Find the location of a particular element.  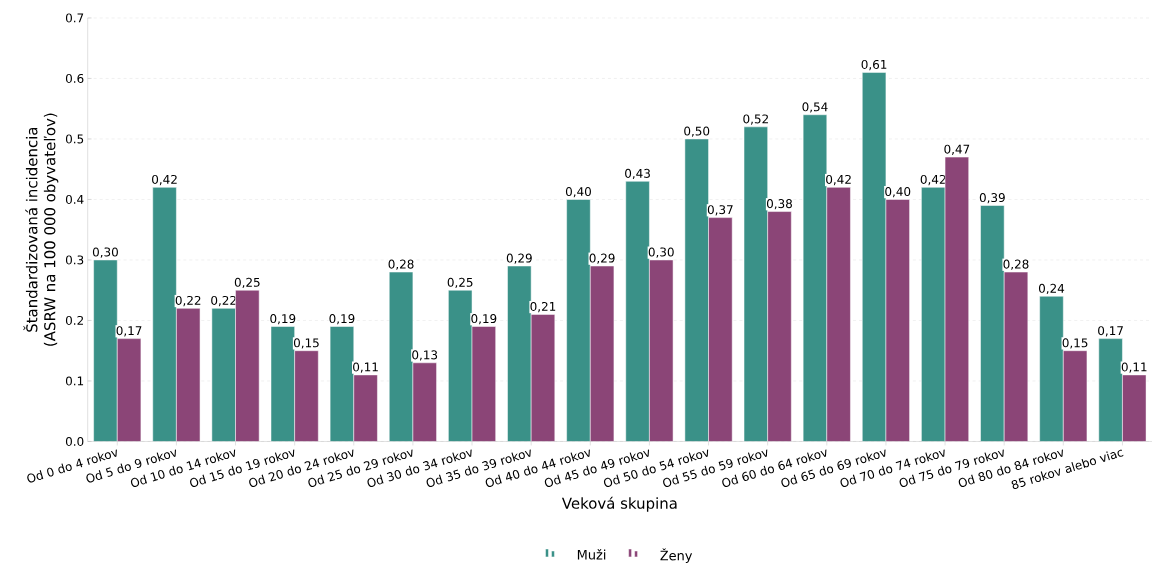

y-axis-title: Štandardizovaná incidencia (ASRW na 100 000 obyvateľov) is located at coordinates (41, 229).